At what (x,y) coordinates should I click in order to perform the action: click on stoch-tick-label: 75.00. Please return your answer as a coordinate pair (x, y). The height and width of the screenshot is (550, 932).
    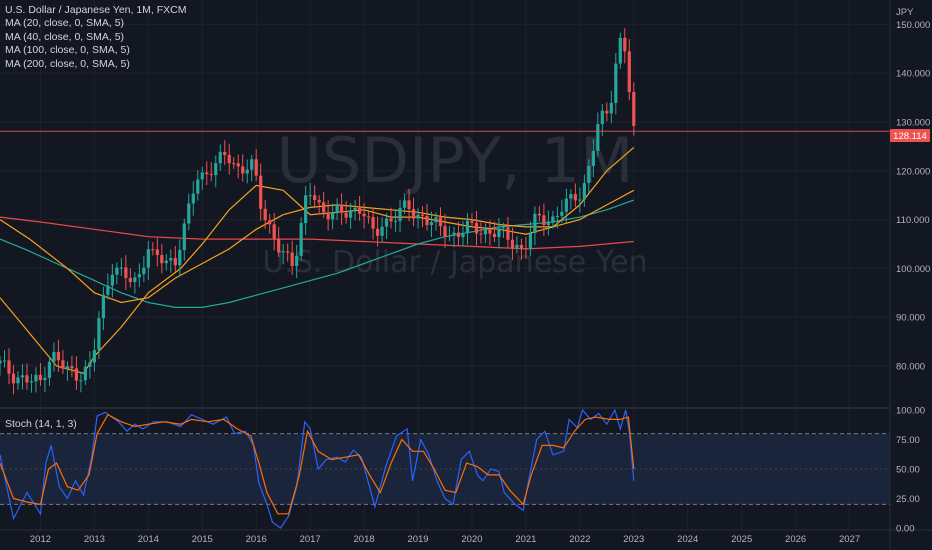
    Looking at the image, I should click on (908, 440).